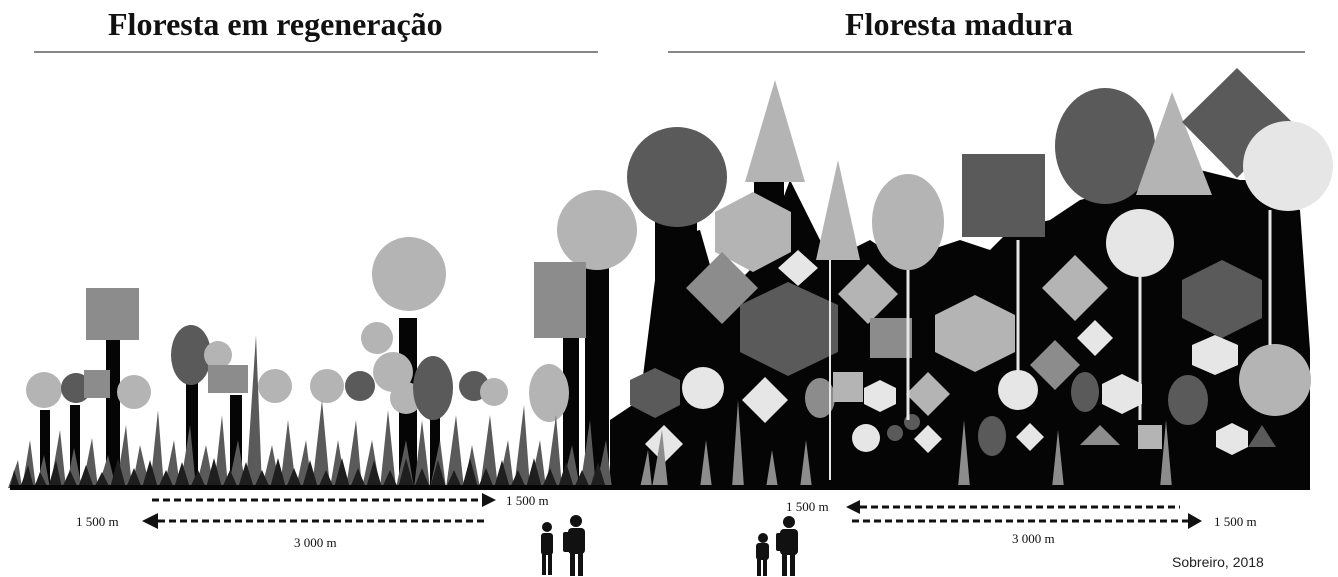 Image resolution: width=1338 pixels, height=577 pixels. I want to click on title-regenerating-forest: Floresta em regeneração, so click(275, 24).